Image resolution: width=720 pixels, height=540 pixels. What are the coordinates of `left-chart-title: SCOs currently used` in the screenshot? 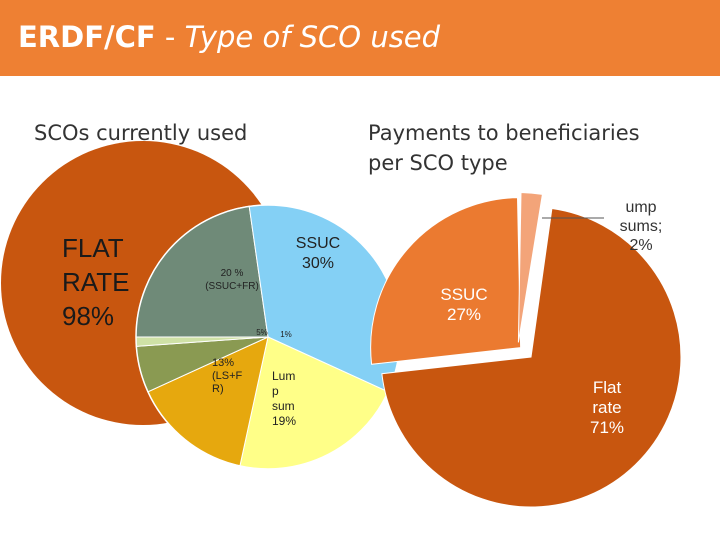 It's located at (141, 133).